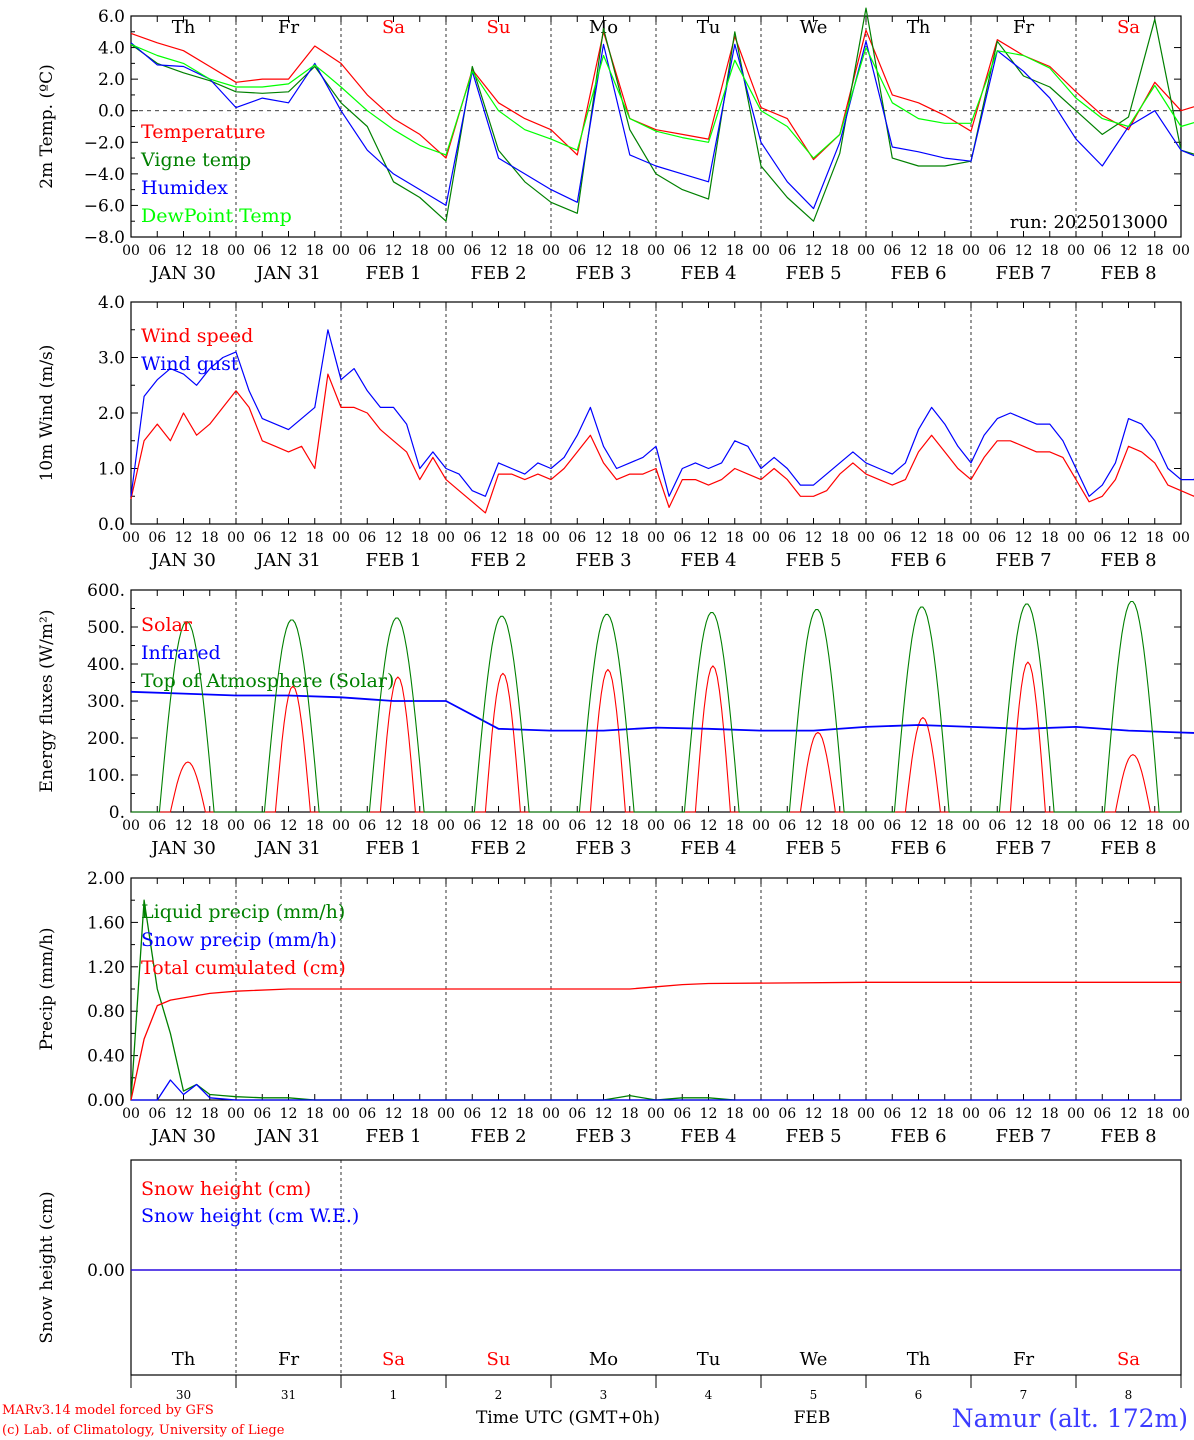 The image size is (1194, 1440). What do you see at coordinates (393, 1359) in the screenshot?
I see `day-name-label: Sa` at bounding box center [393, 1359].